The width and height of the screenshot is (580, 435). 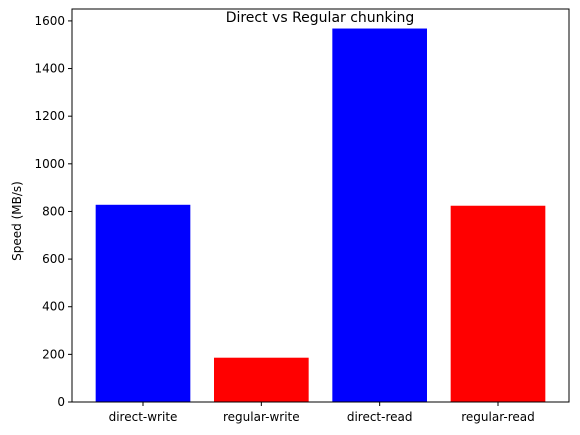 I want to click on y-tick-label: 1400, so click(x=49, y=69).